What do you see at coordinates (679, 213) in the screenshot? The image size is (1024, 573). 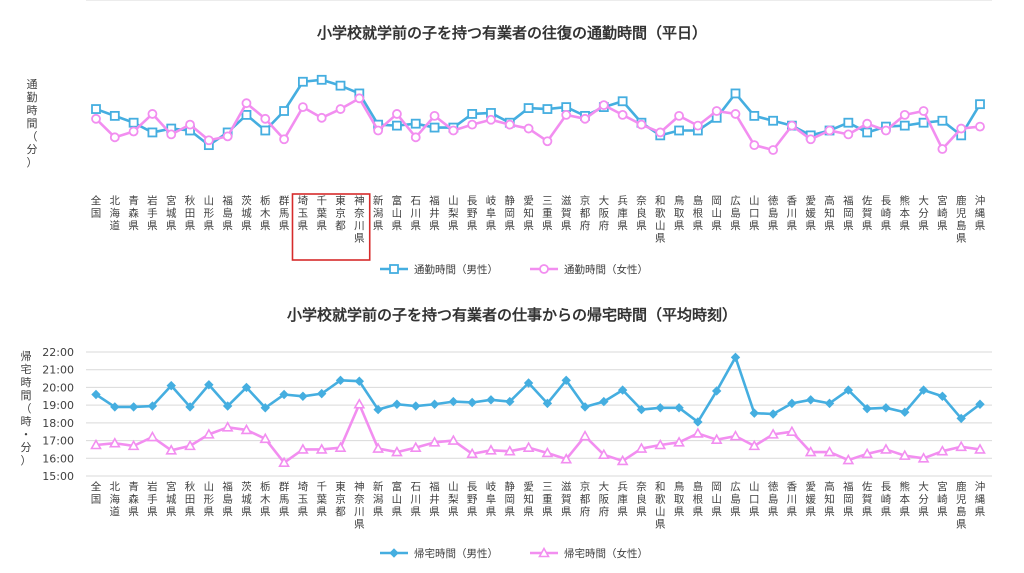 I see `x-tick-label: 鳥取県` at bounding box center [679, 213].